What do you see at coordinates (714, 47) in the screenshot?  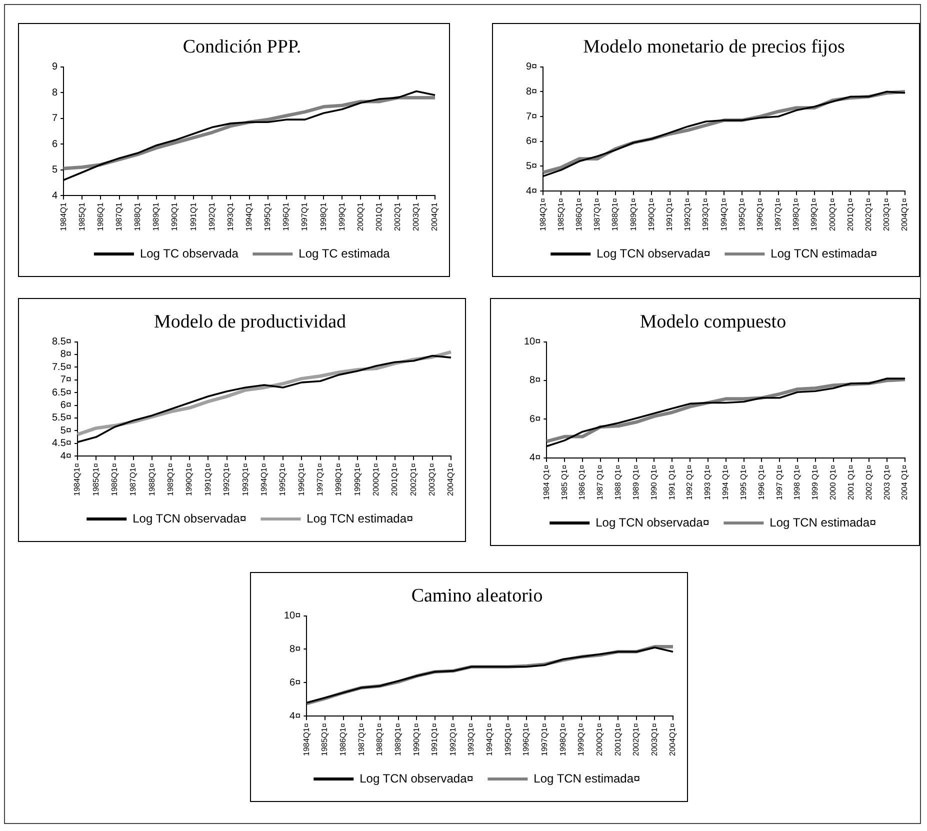 I see `chart-title: Modelo monetario de precios fijos` at bounding box center [714, 47].